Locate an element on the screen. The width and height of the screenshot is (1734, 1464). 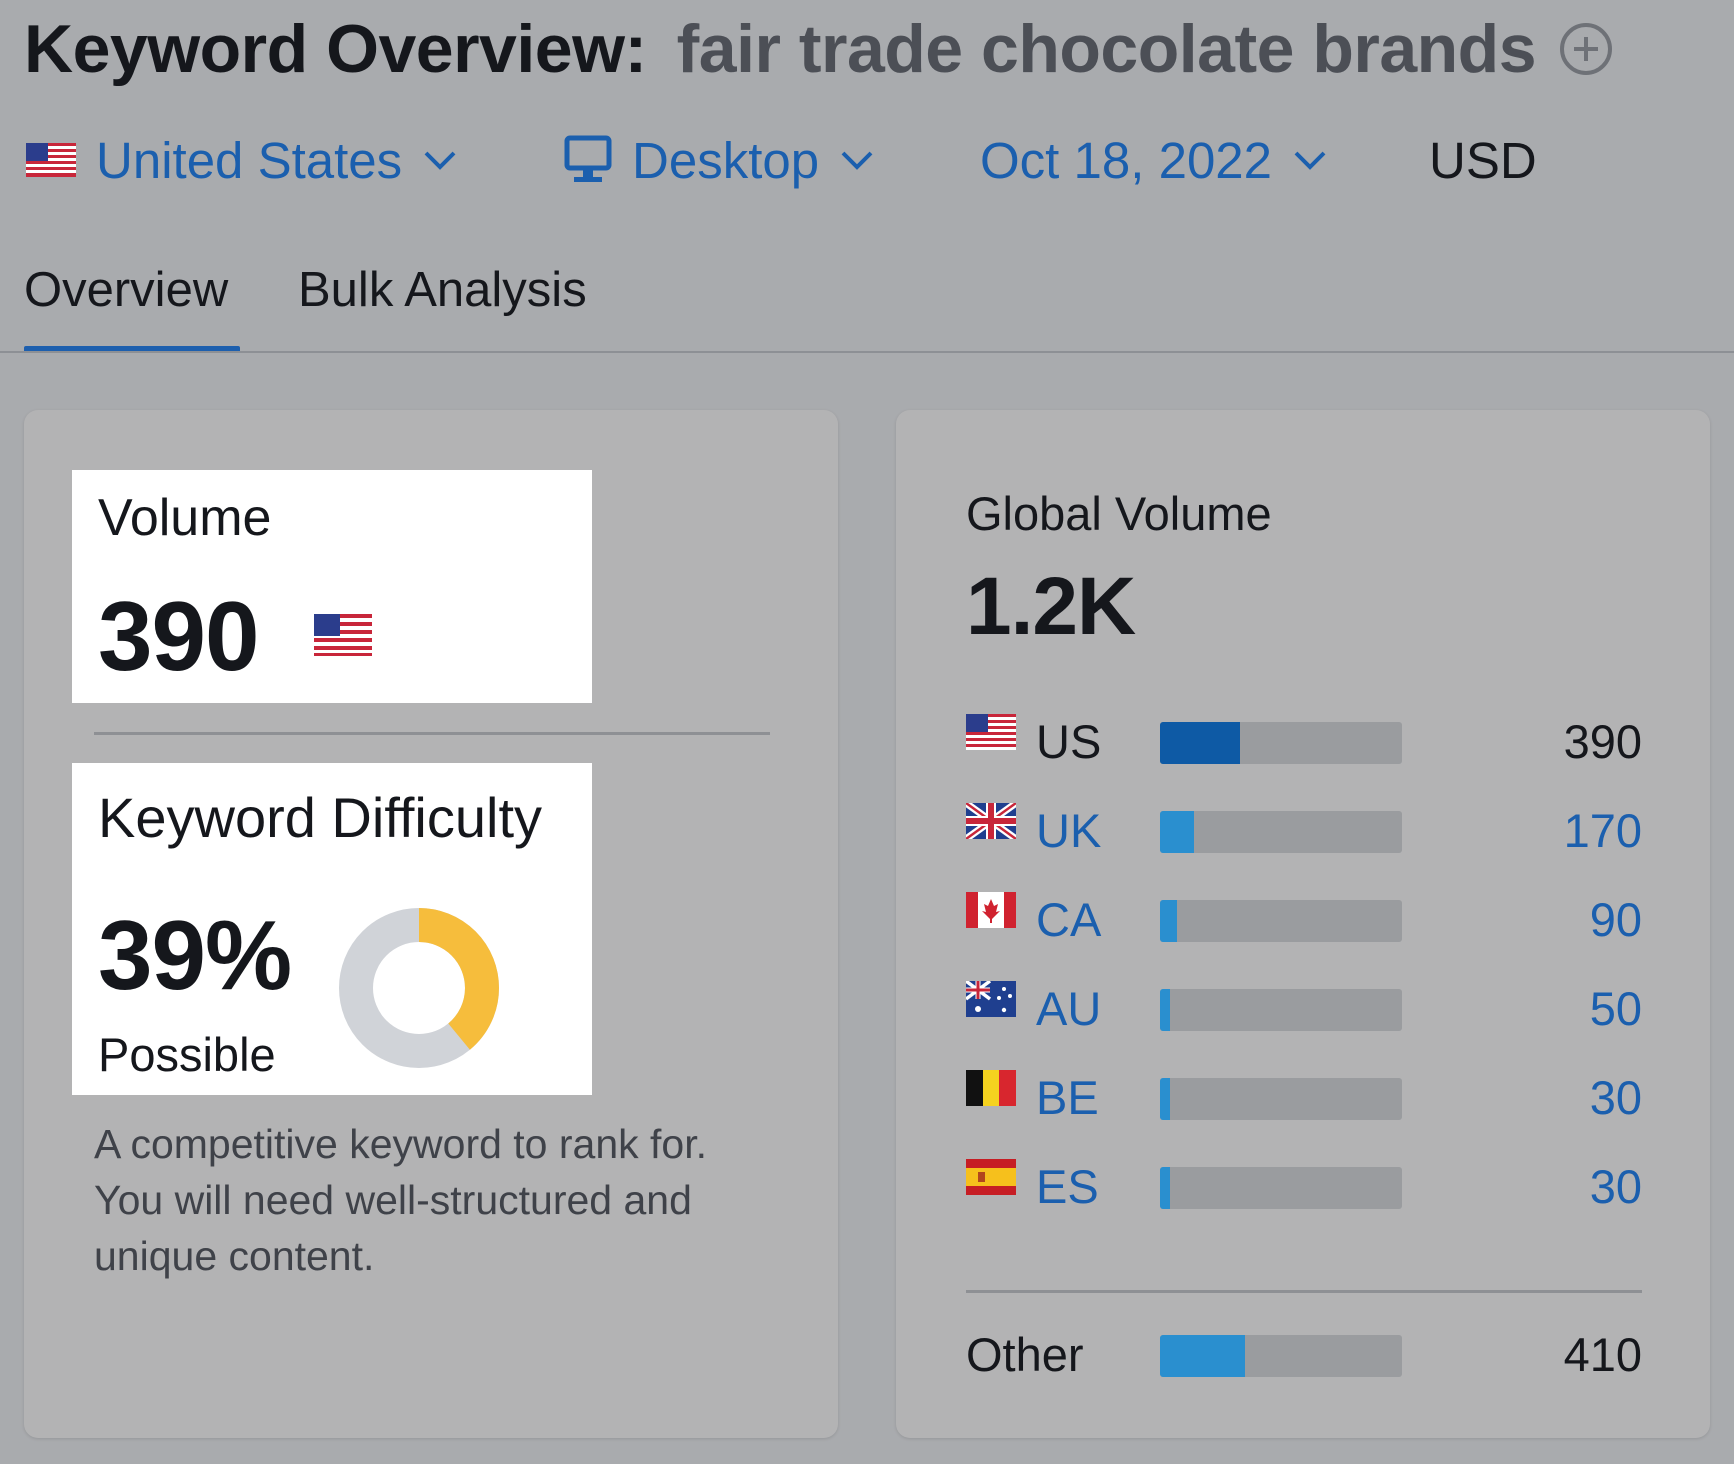
country-code: ES is located at coordinates (1067, 1186).